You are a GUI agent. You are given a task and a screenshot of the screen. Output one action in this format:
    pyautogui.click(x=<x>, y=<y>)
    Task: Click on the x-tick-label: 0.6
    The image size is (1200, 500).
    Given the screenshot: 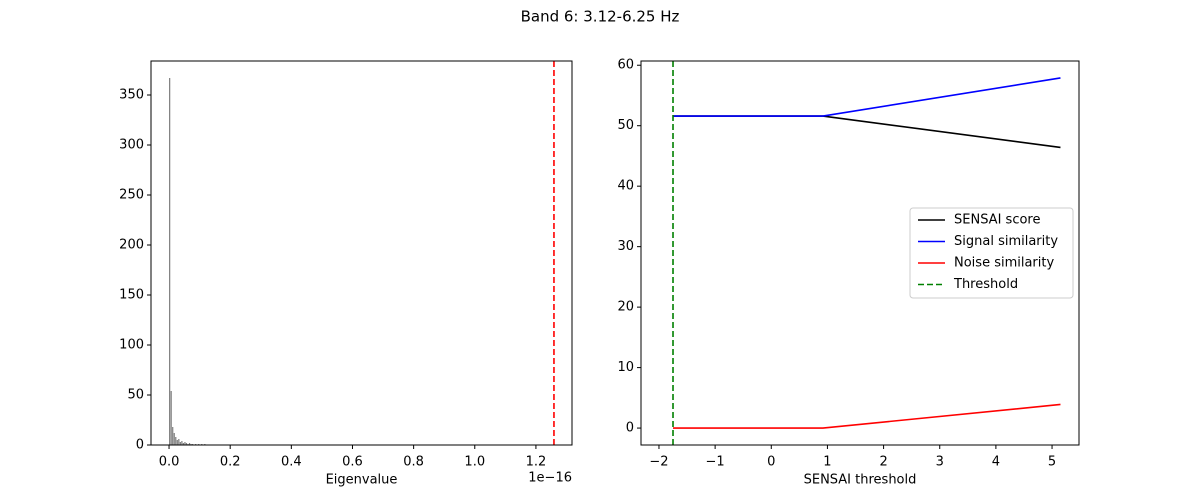 What is the action you would take?
    pyautogui.click(x=352, y=462)
    